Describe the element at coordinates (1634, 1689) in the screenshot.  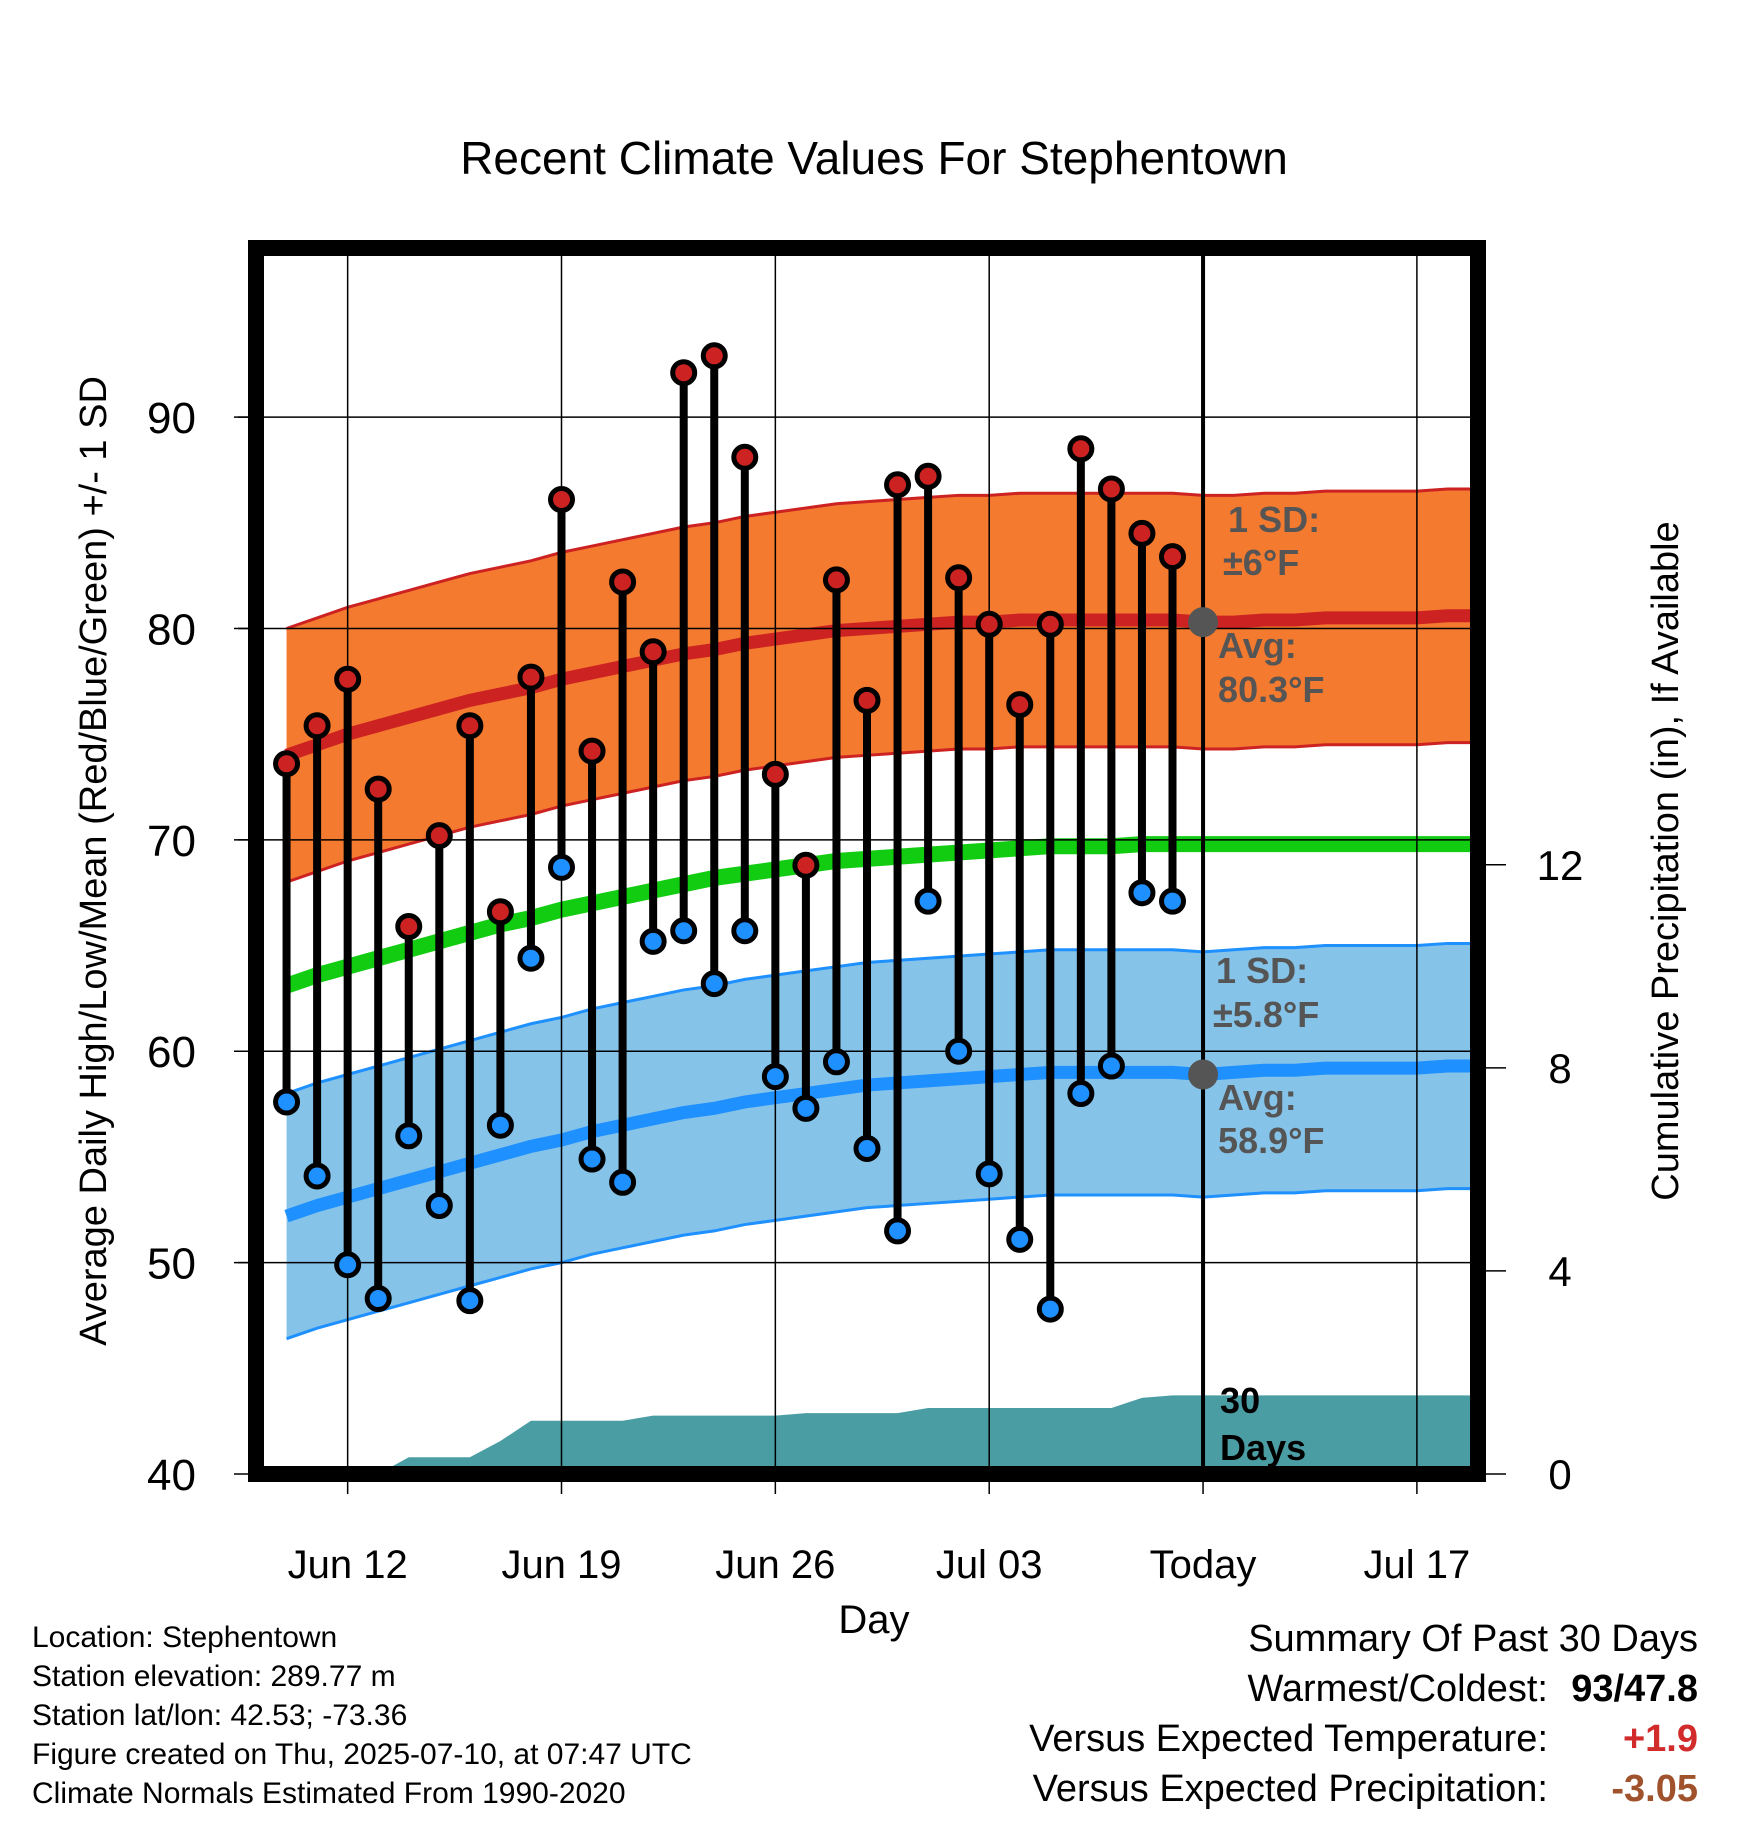
I see `summary-warmest-value: 93/47.8` at that location.